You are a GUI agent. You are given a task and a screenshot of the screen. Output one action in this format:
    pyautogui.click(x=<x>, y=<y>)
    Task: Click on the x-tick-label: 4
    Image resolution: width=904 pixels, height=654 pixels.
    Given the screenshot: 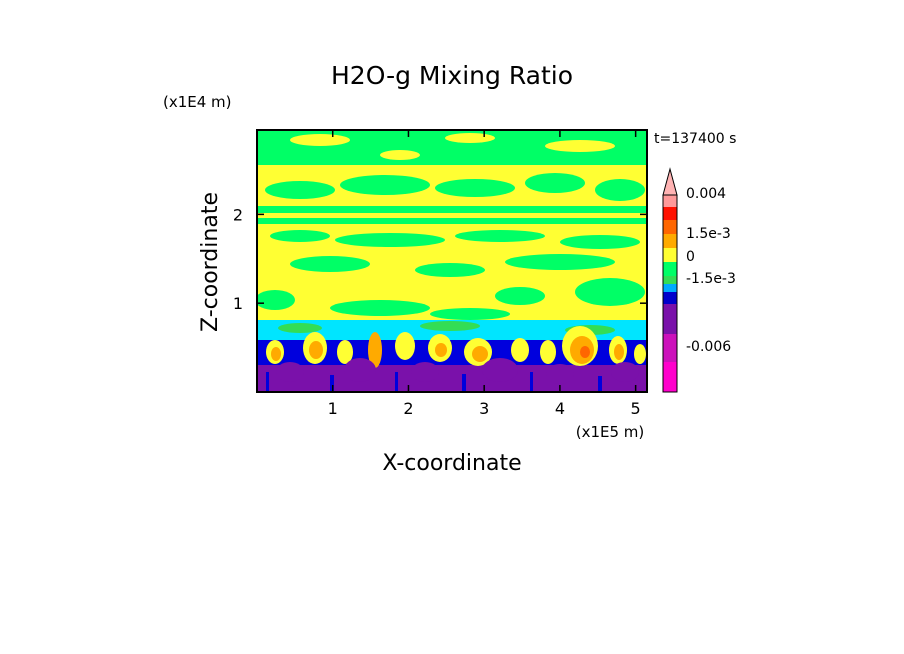 What is the action you would take?
    pyautogui.click(x=560, y=408)
    